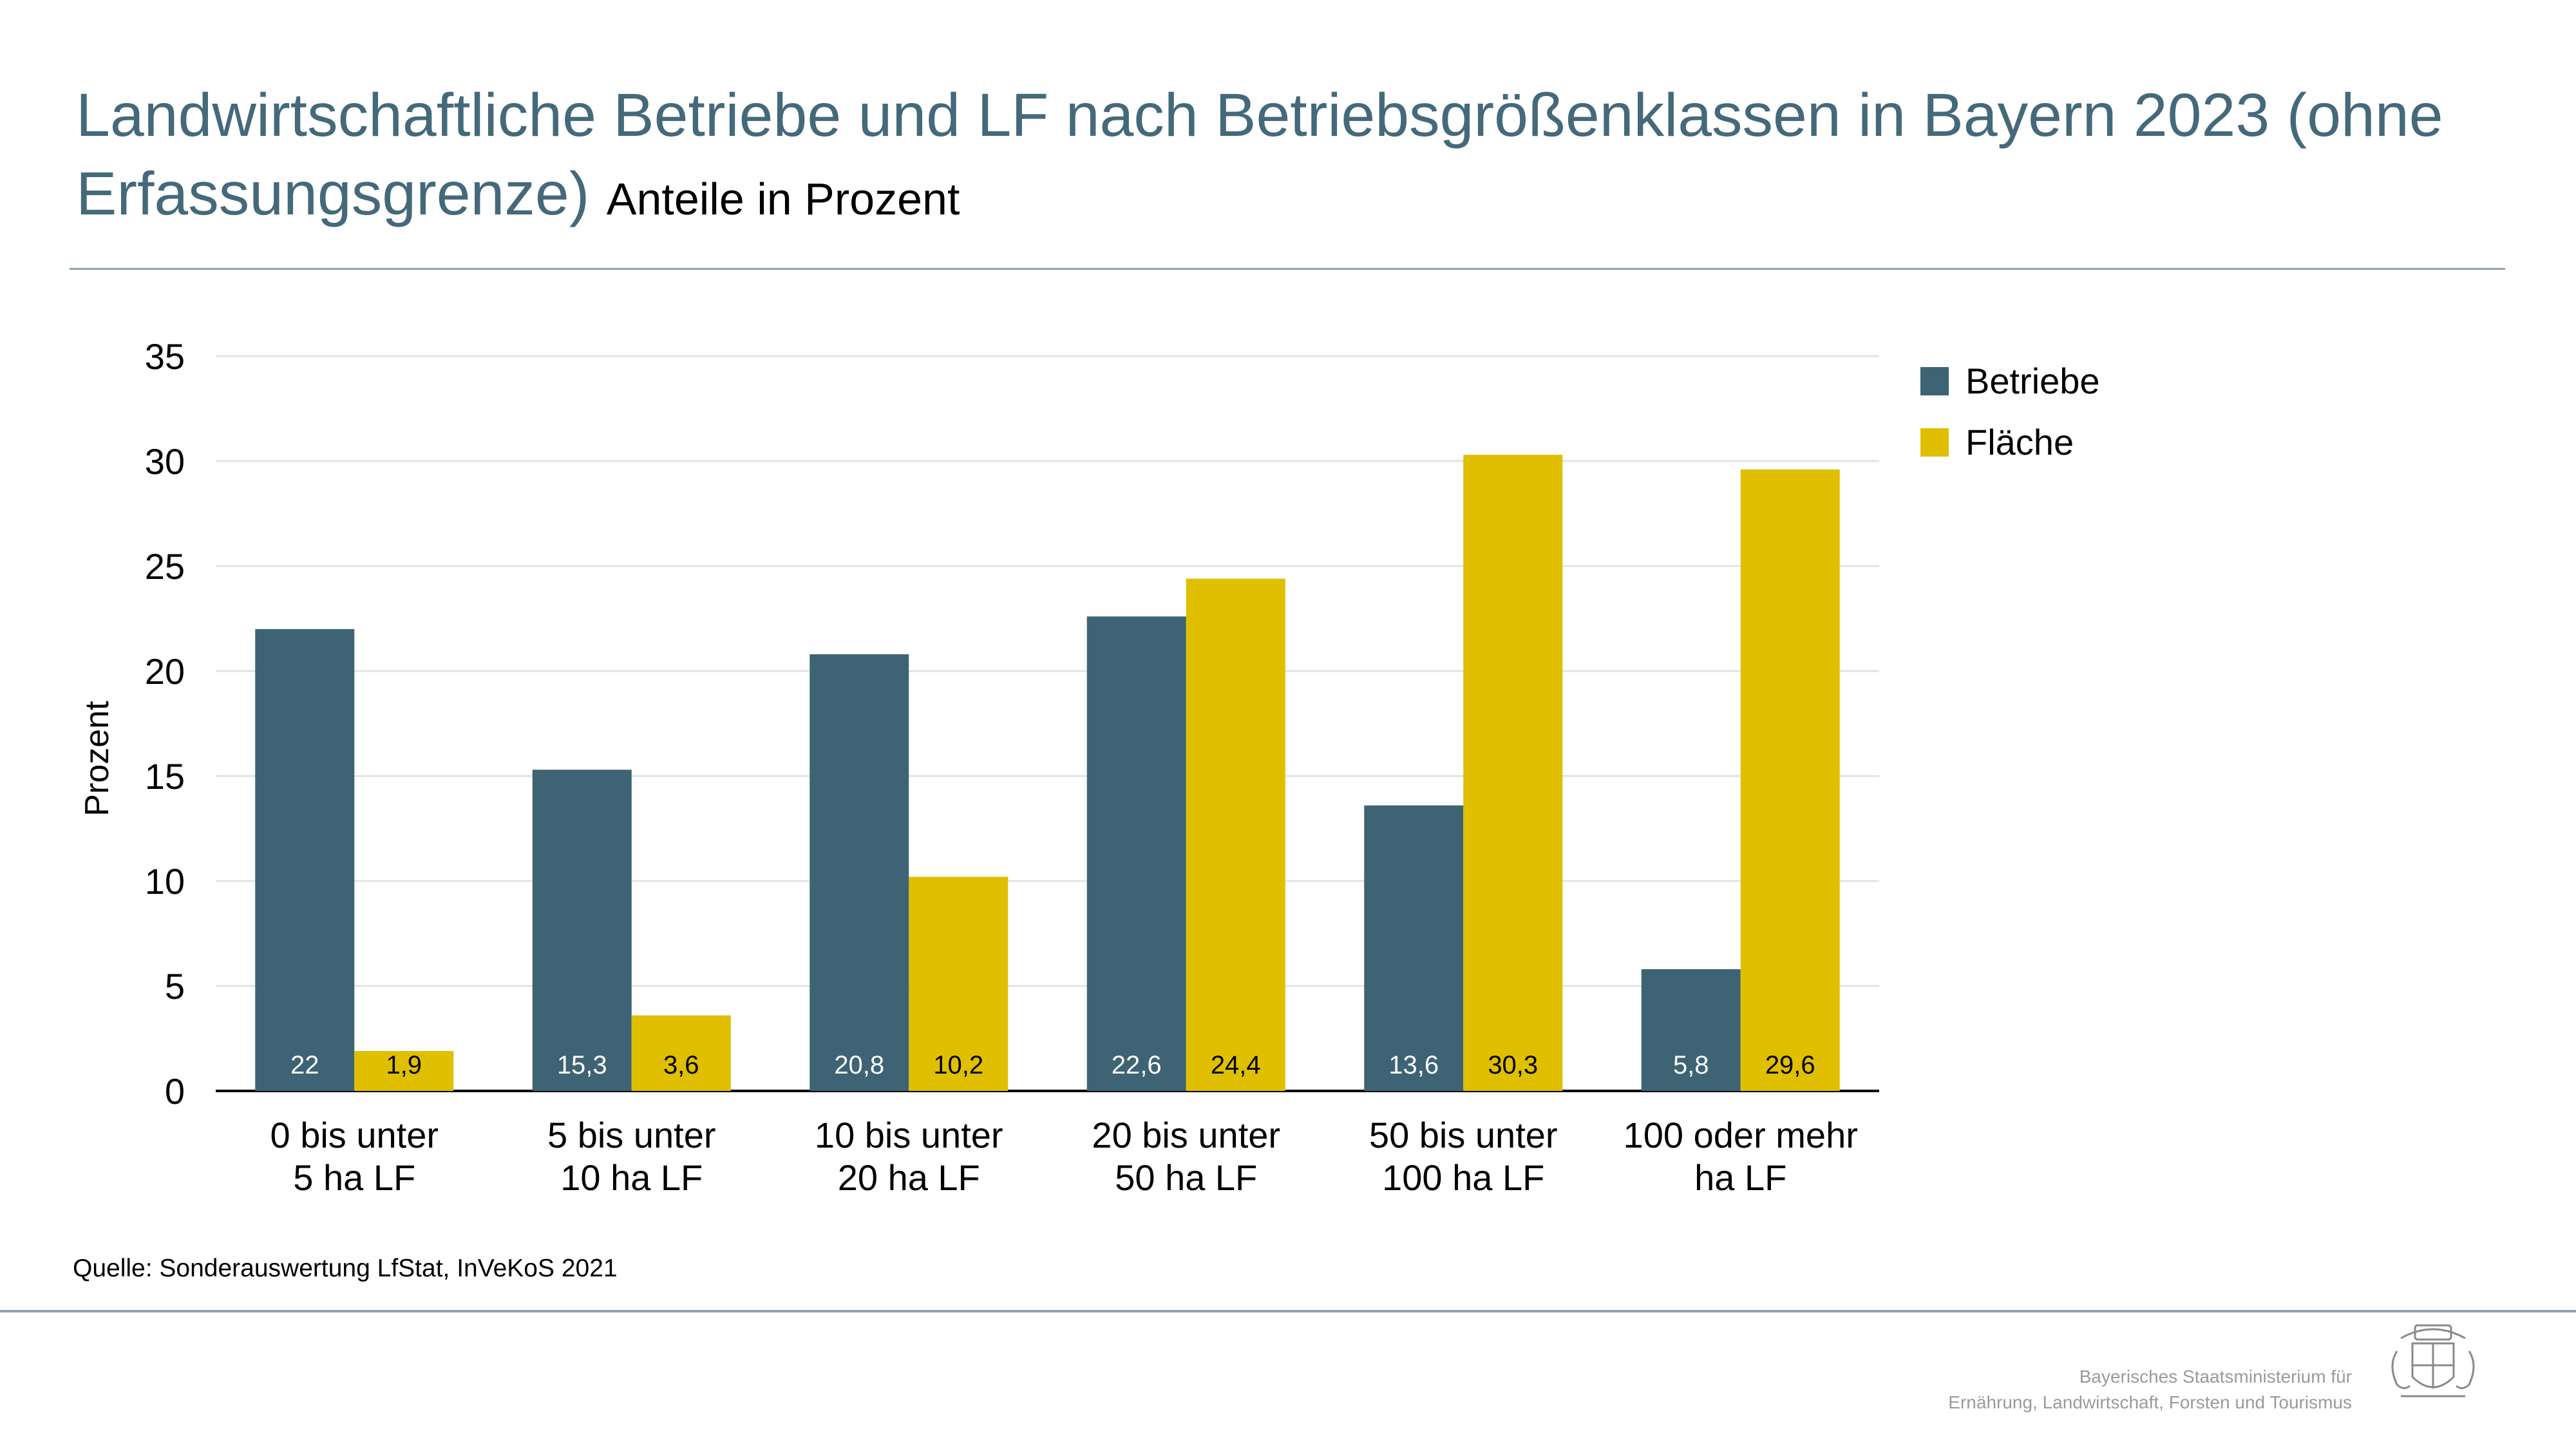 Image resolution: width=2576 pixels, height=1449 pixels. What do you see at coordinates (354, 1177) in the screenshot?
I see `x-tick-label: 5 ha LF` at bounding box center [354, 1177].